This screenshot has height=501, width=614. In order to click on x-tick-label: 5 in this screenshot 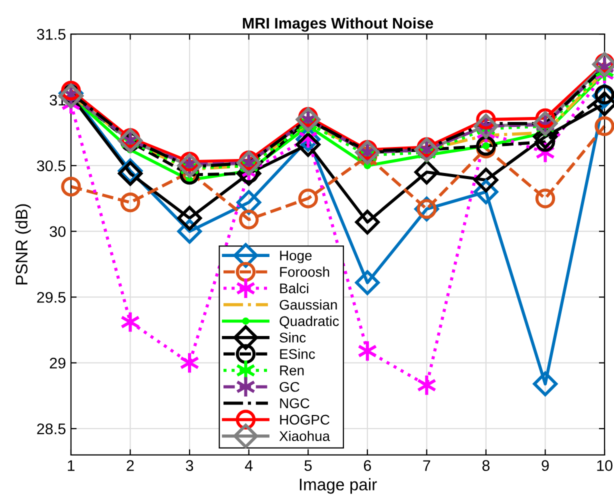, I will do `click(308, 465)`.